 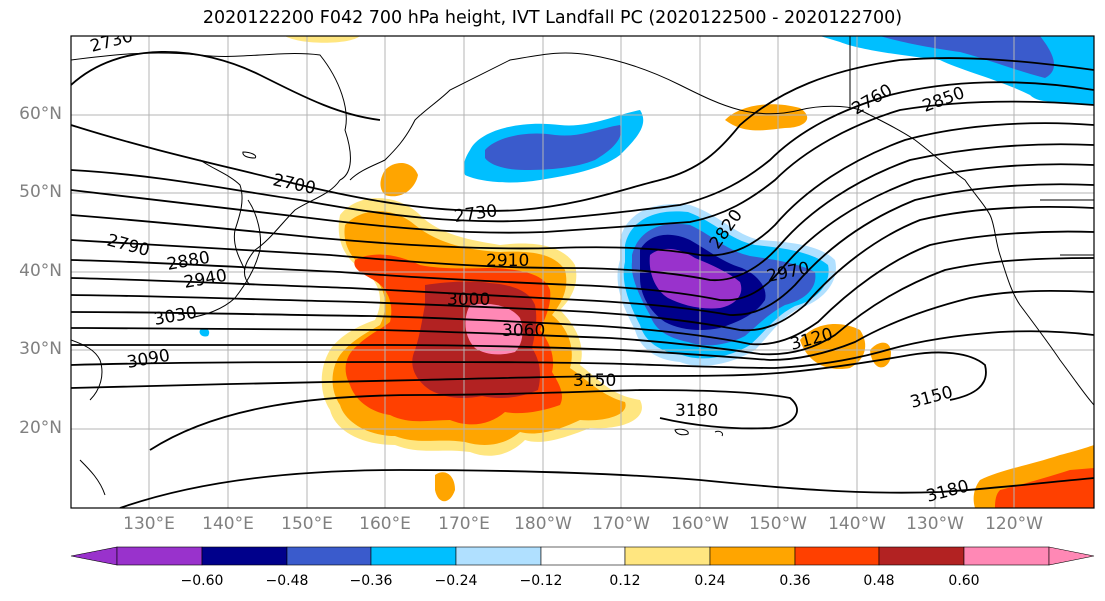 What do you see at coordinates (40, 192) in the screenshot?
I see `lat-label-50n: 50°N` at bounding box center [40, 192].